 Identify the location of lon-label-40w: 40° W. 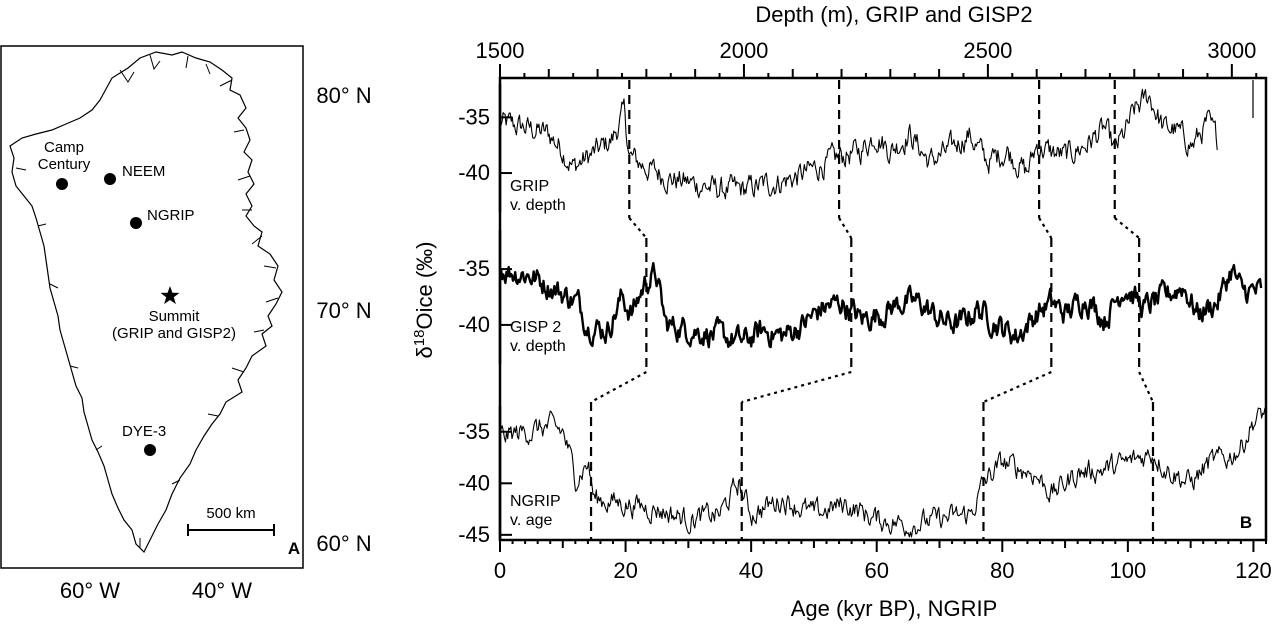
(222, 590).